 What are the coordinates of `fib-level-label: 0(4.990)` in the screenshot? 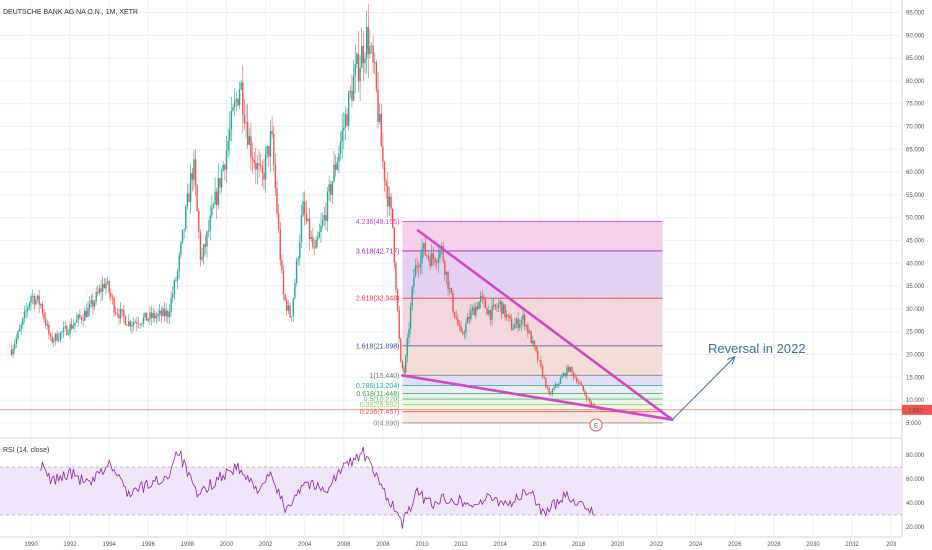 It's located at (386, 423).